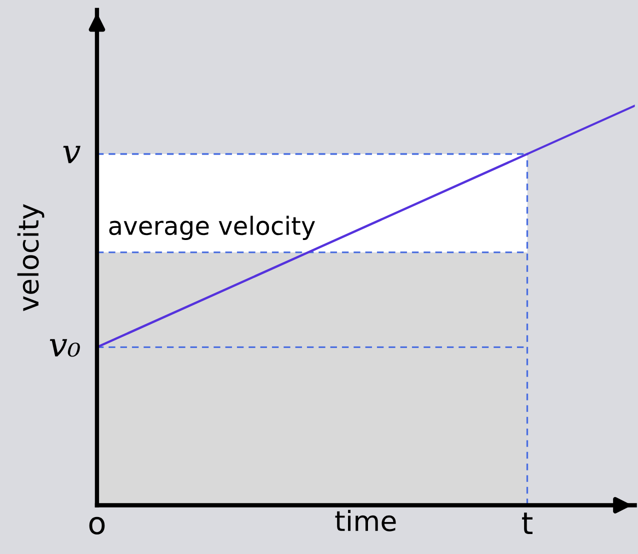  What do you see at coordinates (30, 258) in the screenshot?
I see `y-axis-title: velocity` at bounding box center [30, 258].